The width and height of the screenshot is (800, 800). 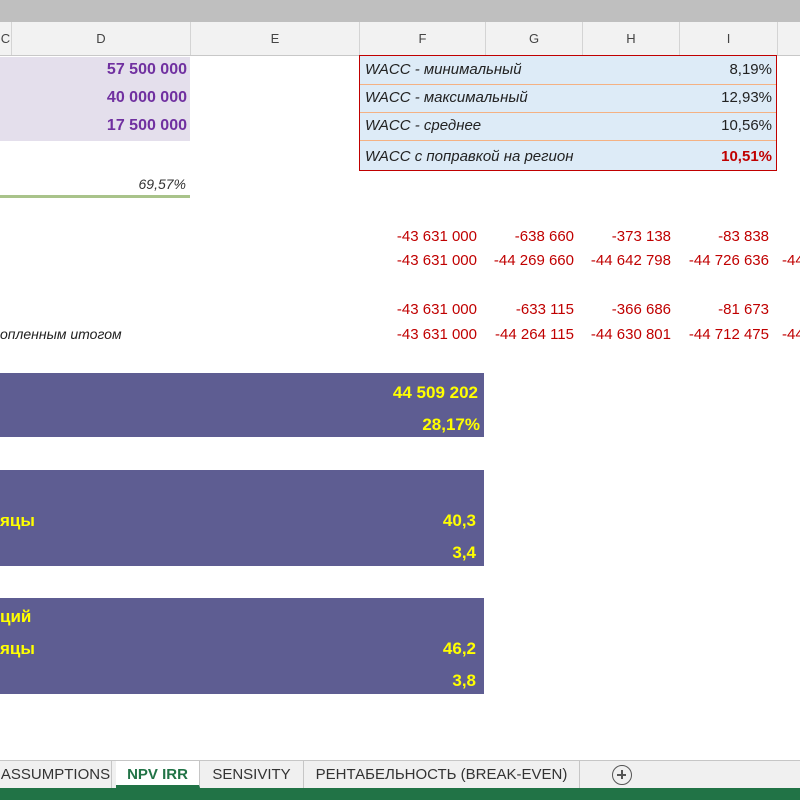 I want to click on wacc-row: WACC с поправкой на регион 10,51%, so click(x=568, y=155).